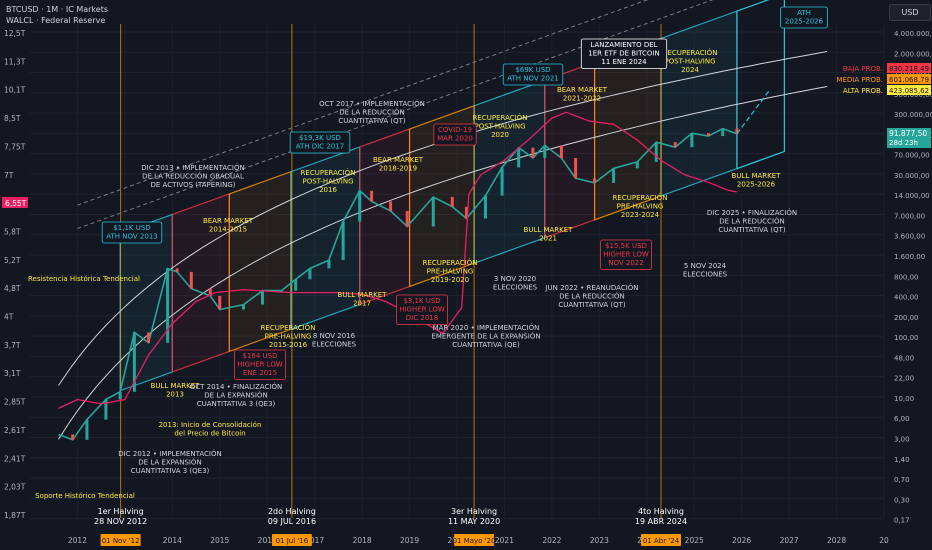 The image size is (932, 550). I want to click on price-tag-label: ALTA PROB., so click(863, 91).